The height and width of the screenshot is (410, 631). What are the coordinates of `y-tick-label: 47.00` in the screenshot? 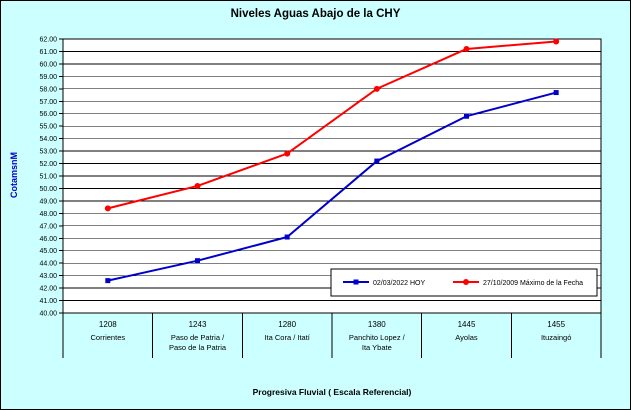 It's located at (48, 226).